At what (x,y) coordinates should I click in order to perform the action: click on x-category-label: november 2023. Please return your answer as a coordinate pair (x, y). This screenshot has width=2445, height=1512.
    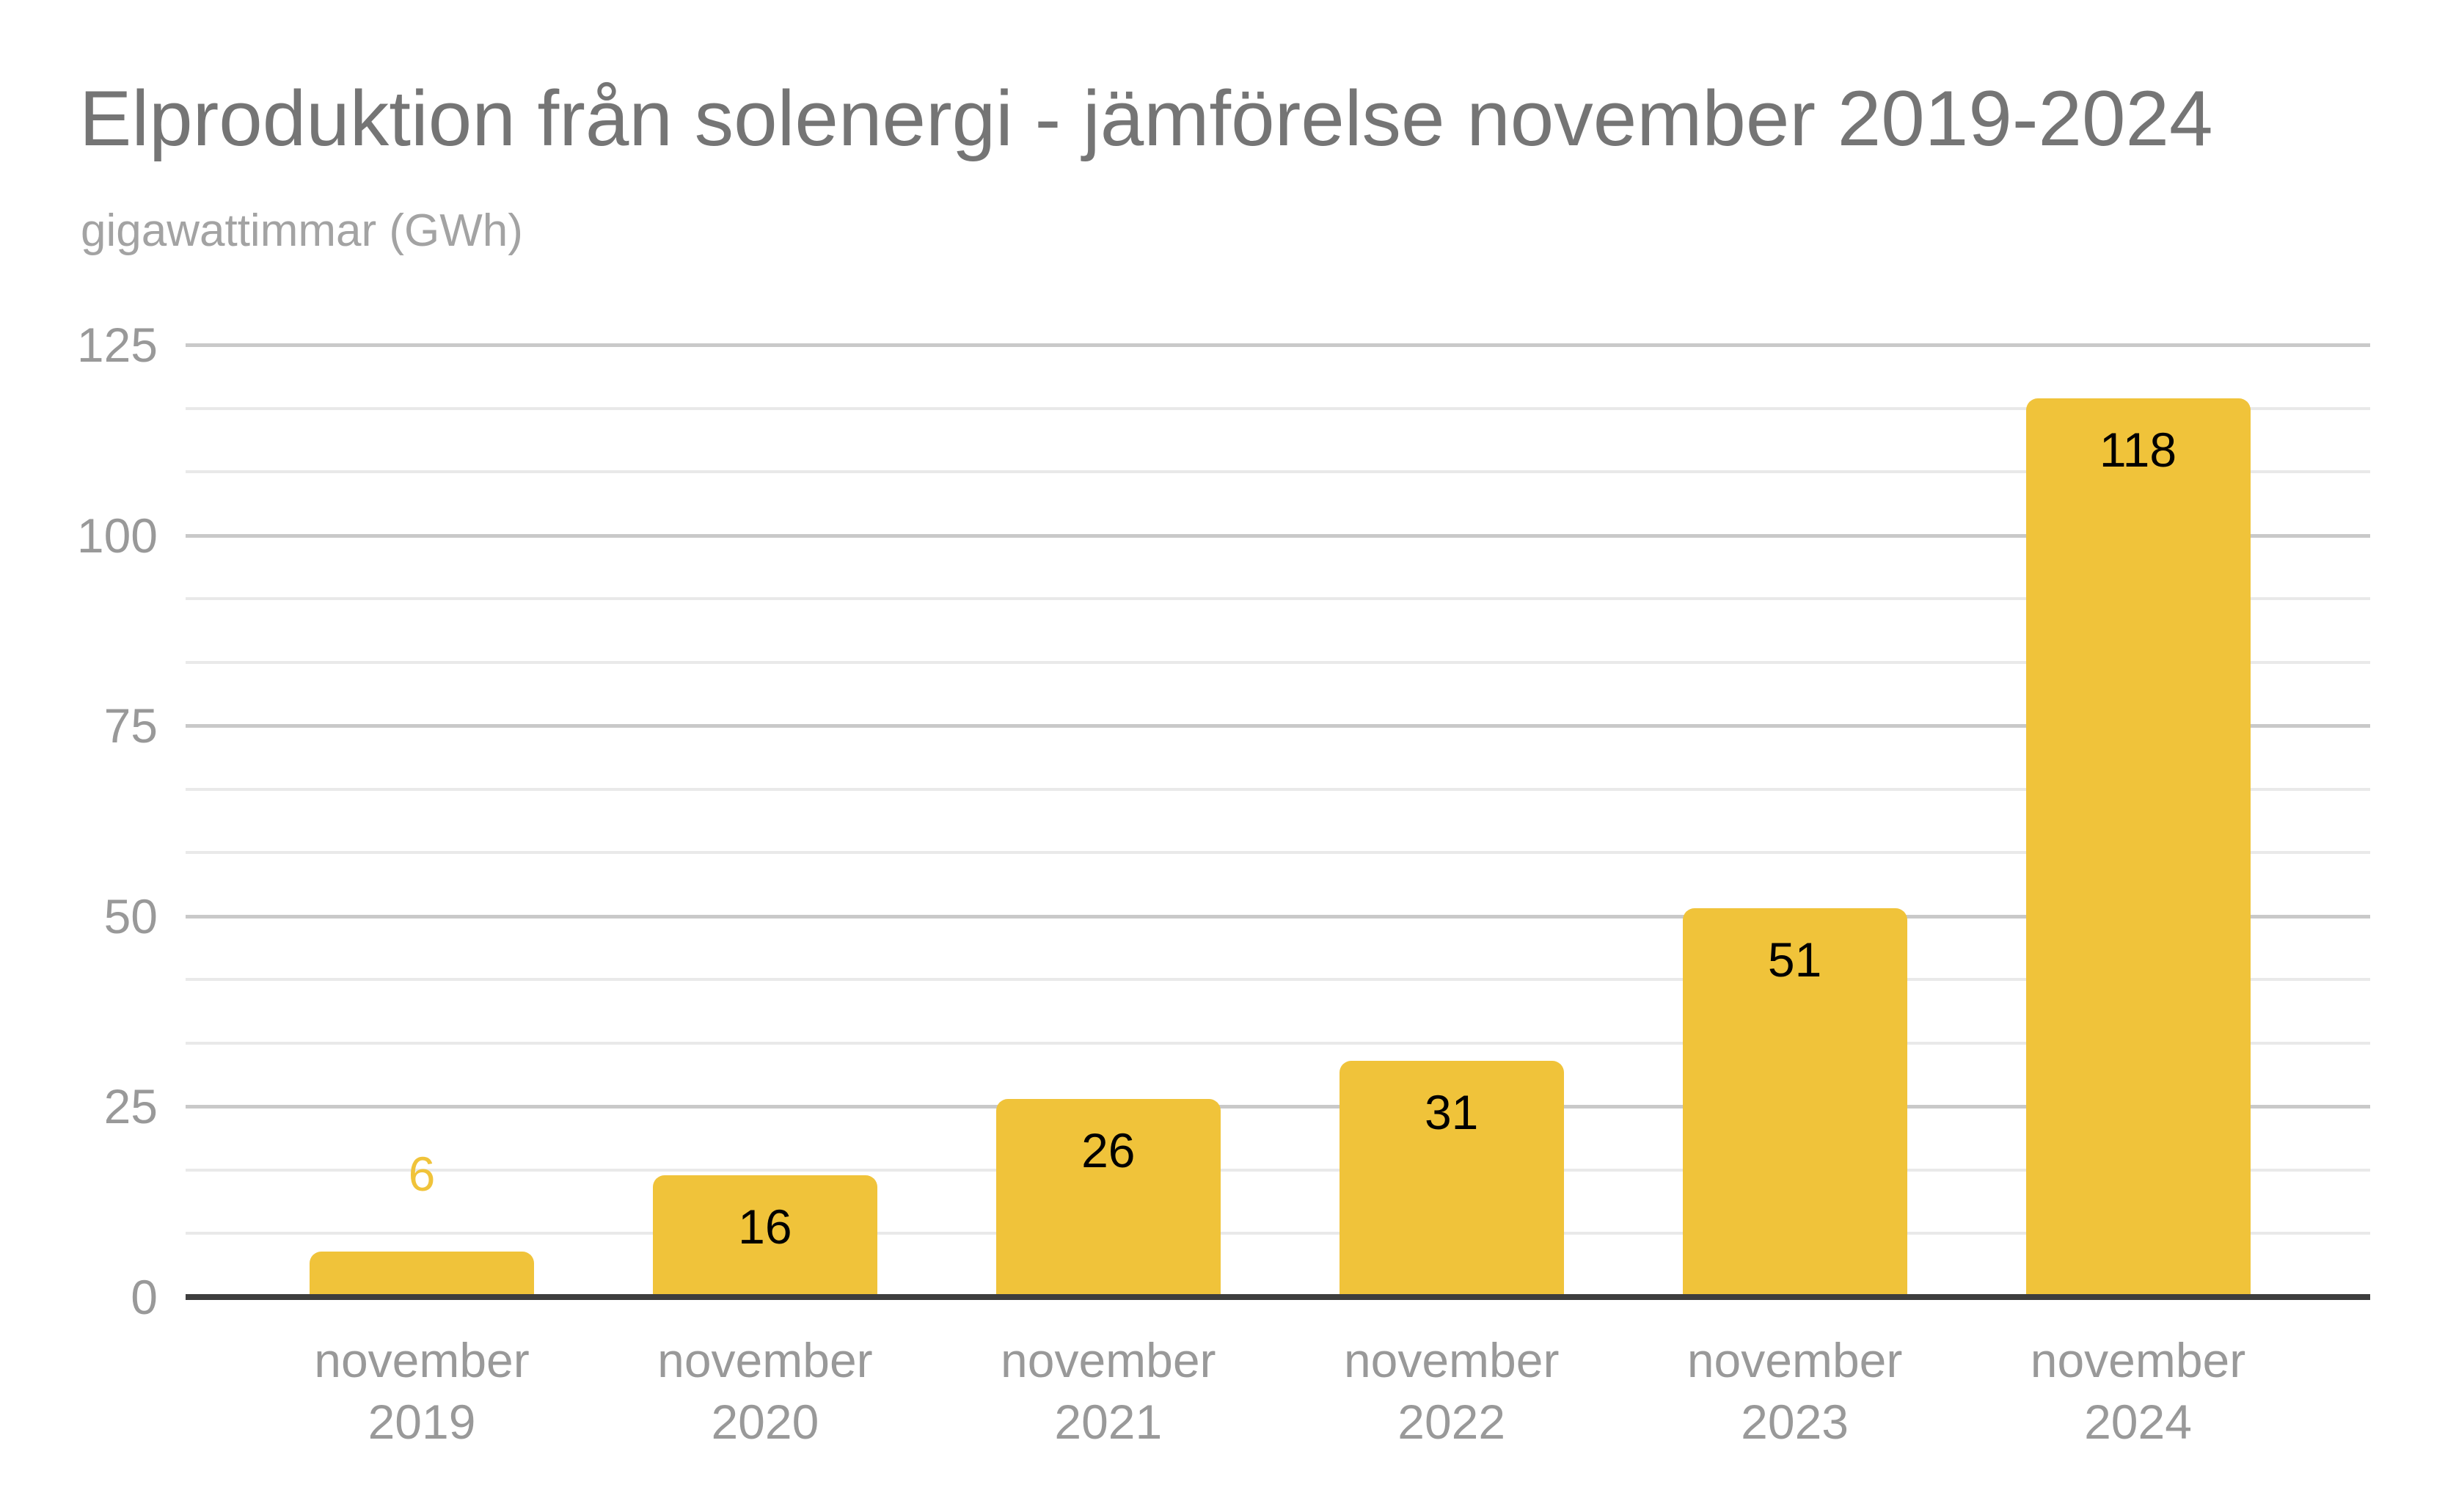
    Looking at the image, I should click on (1795, 1391).